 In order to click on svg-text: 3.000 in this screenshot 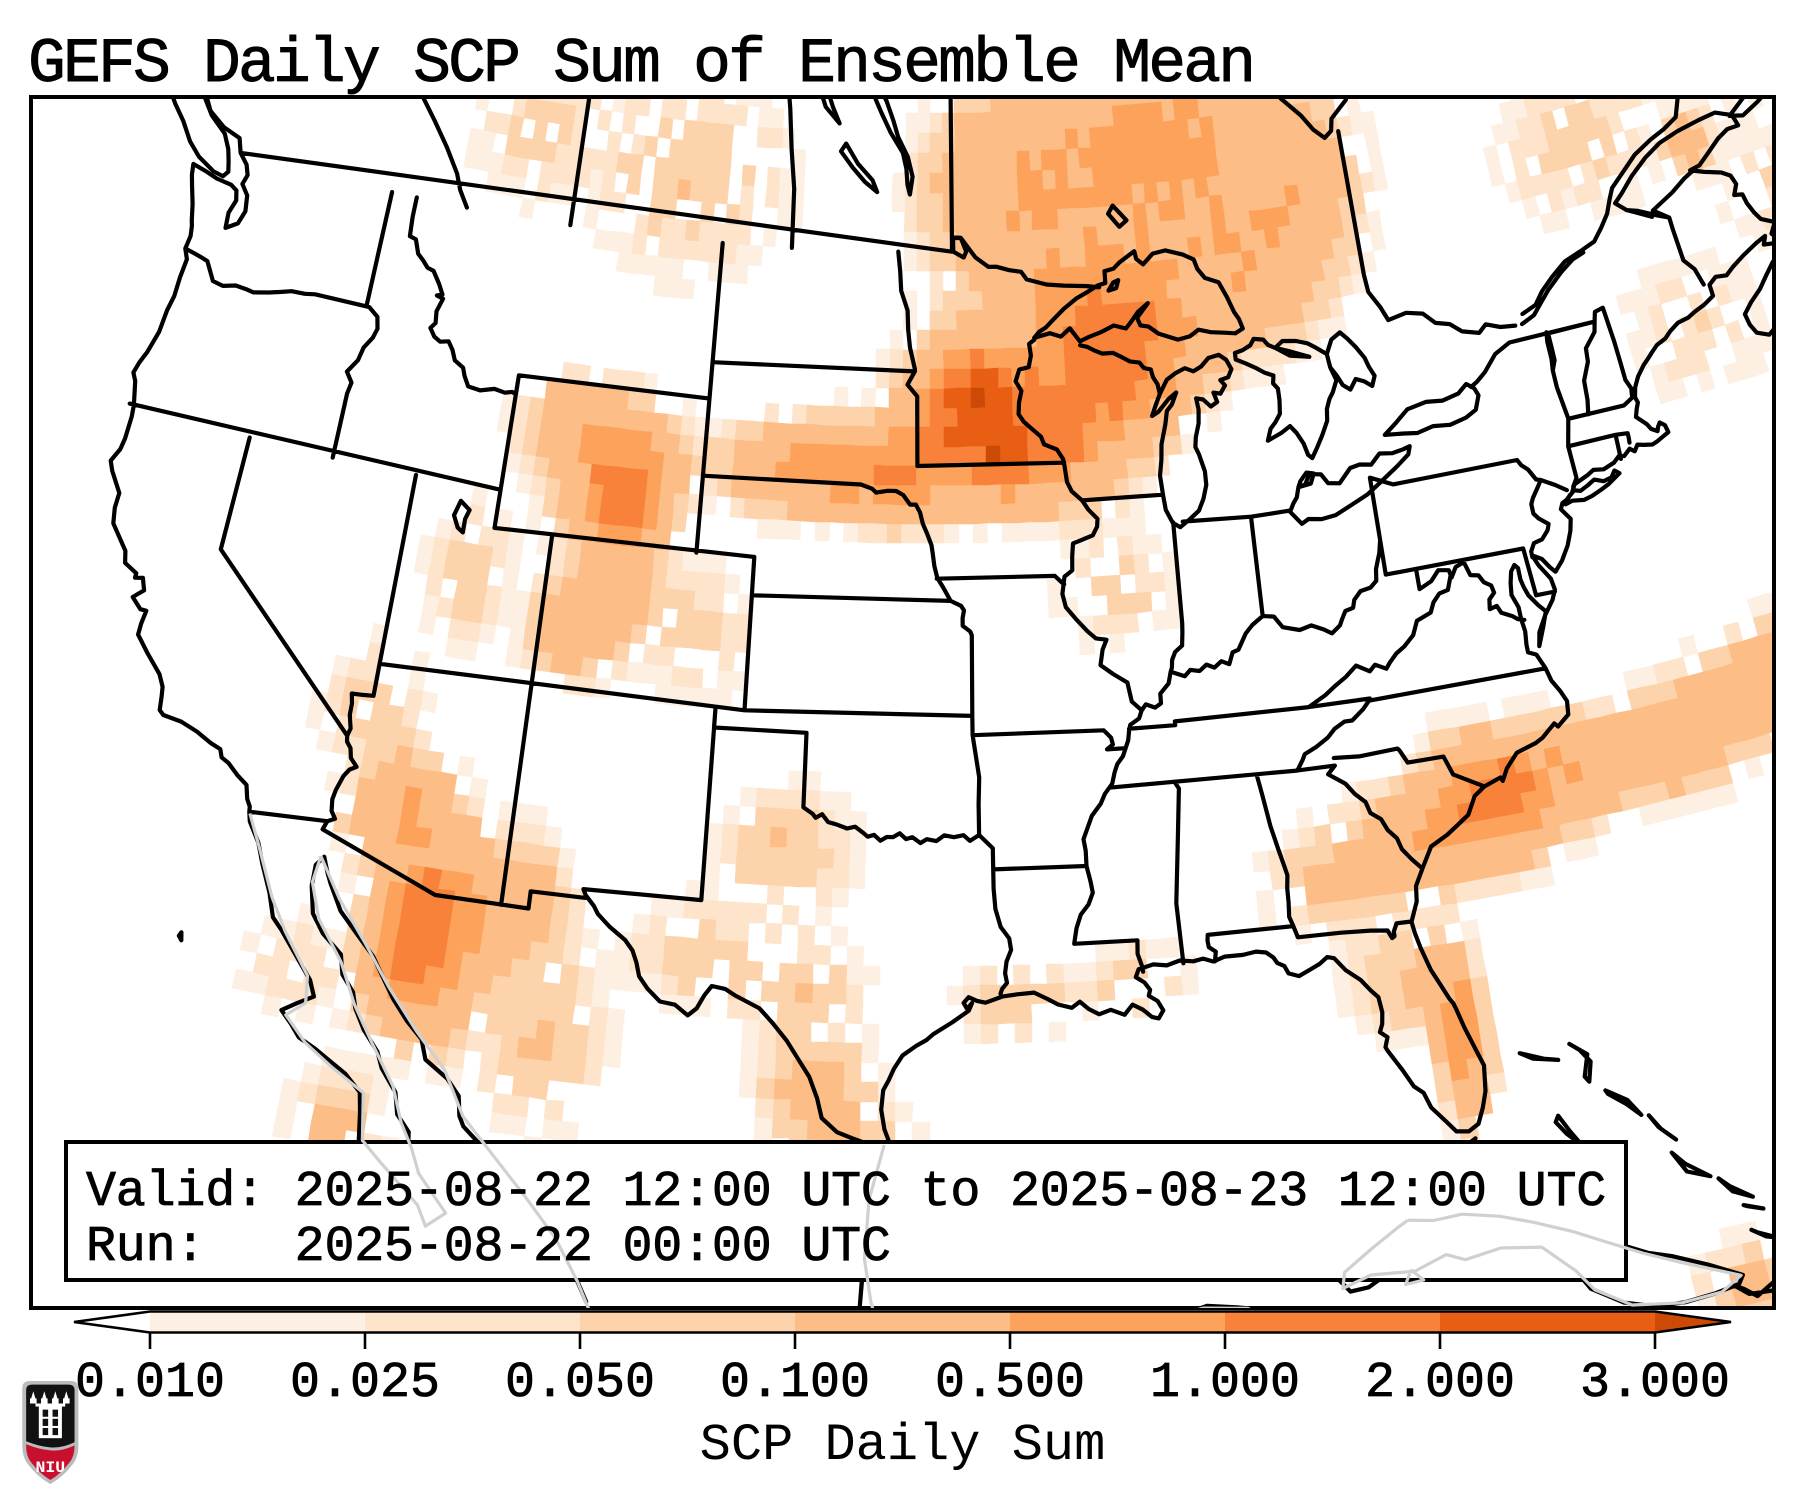, I will do `click(1655, 1383)`.